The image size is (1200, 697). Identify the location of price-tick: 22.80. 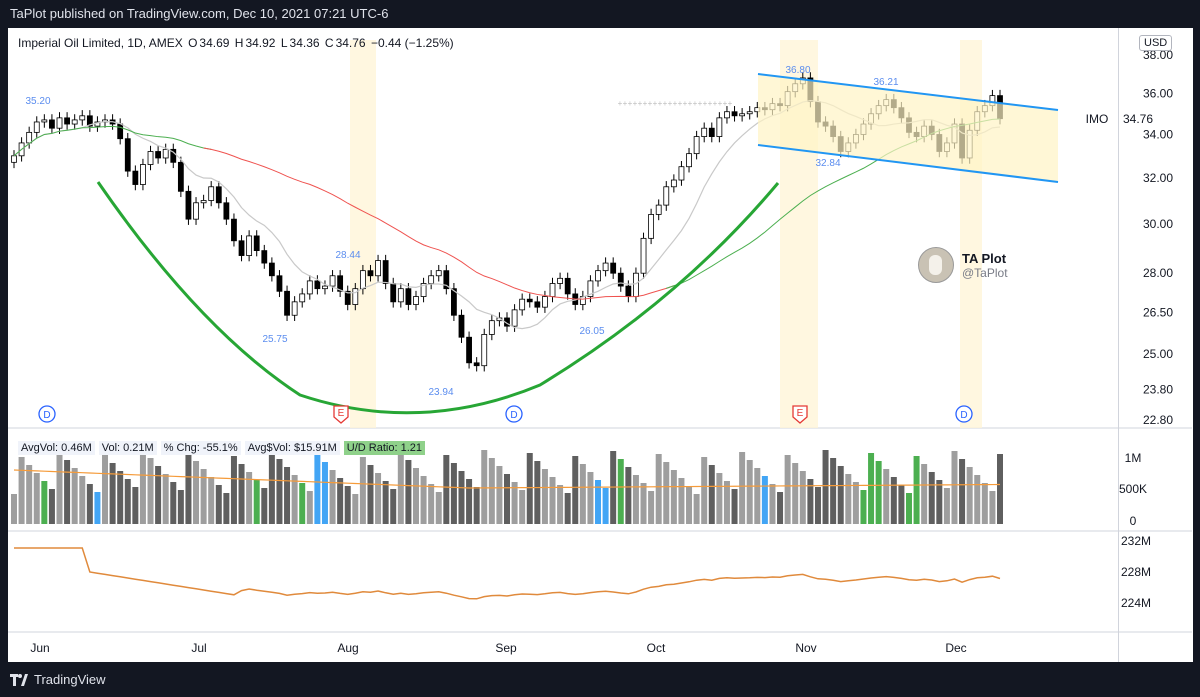
(1158, 420).